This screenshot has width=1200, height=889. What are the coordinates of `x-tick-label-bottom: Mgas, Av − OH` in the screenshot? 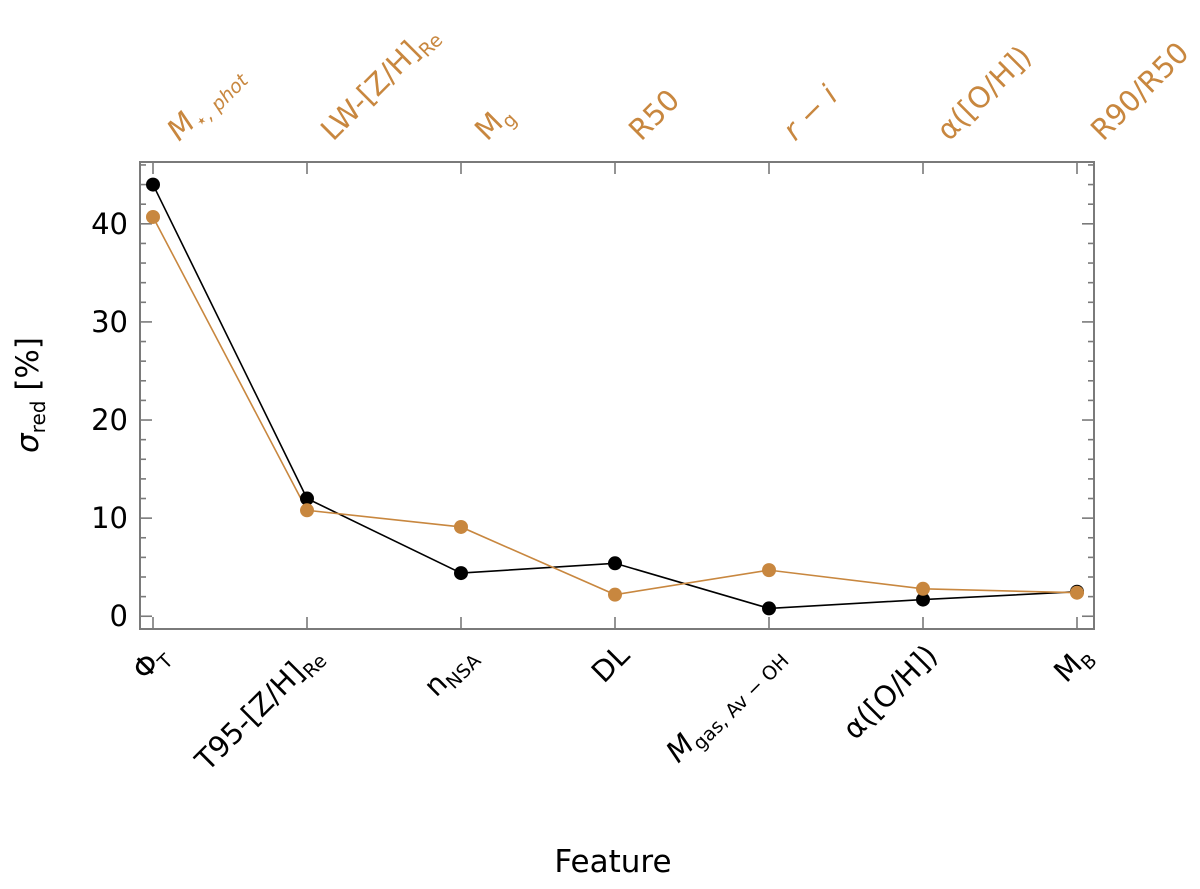 It's located at (726, 705).